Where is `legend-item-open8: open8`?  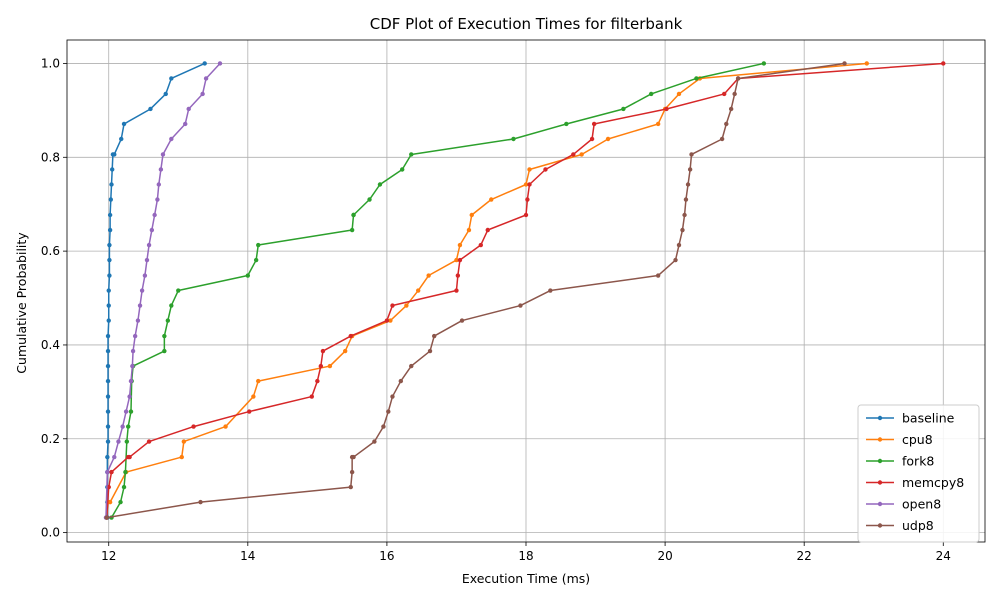
legend-item-open8: open8 is located at coordinates (903, 504).